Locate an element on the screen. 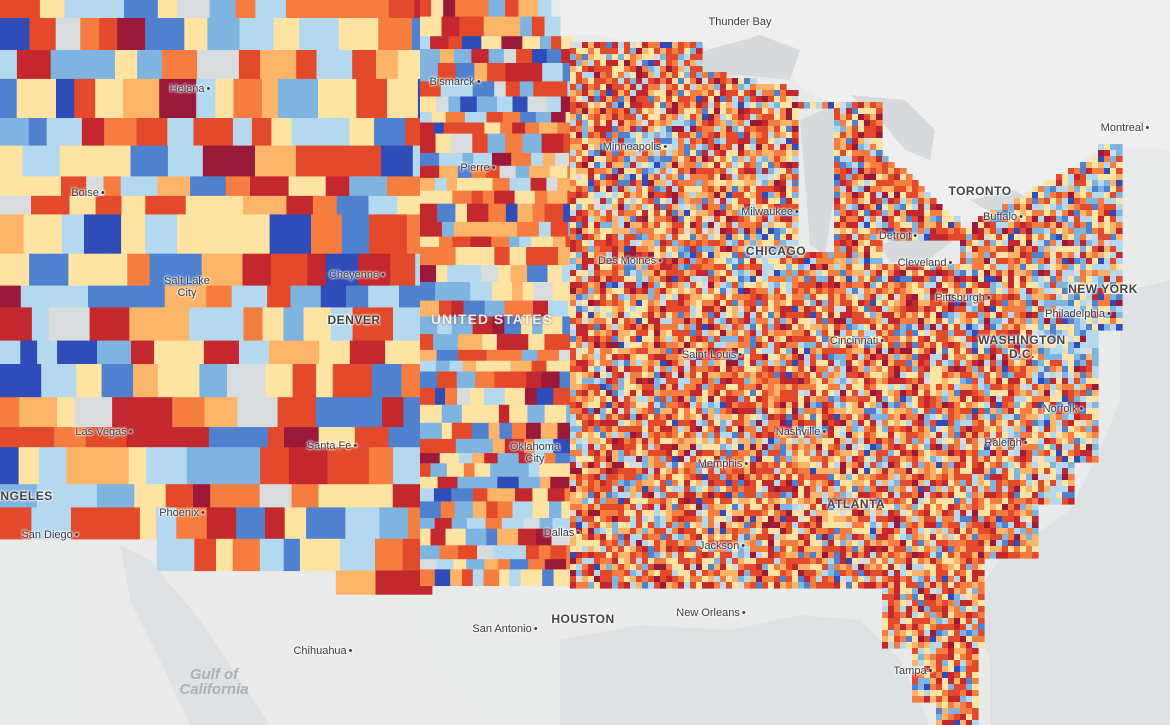 Image resolution: width=1170 pixels, height=725 pixels. map-cell-1920 is located at coordinates (711, 207).